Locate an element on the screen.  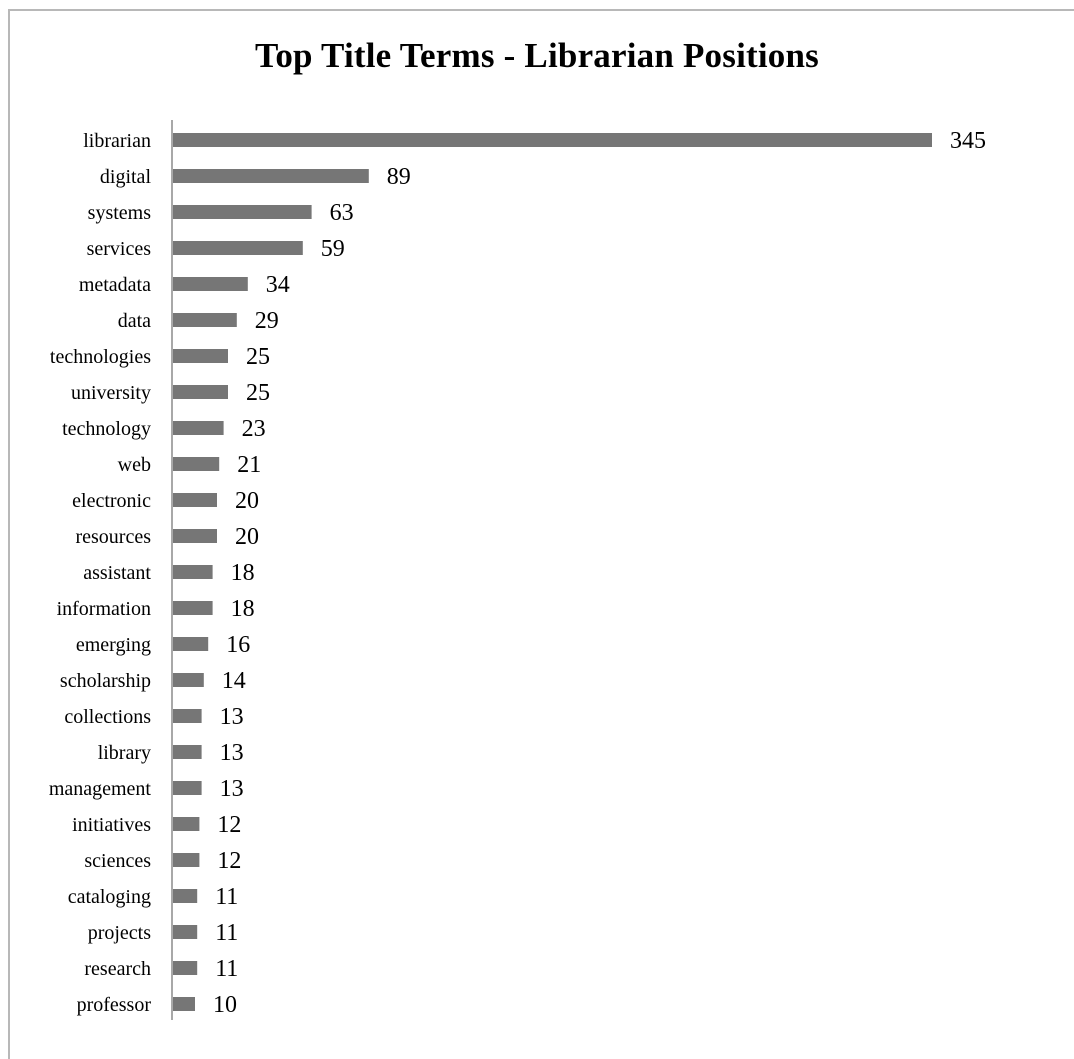
category-label-information: information is located at coordinates (104, 609).